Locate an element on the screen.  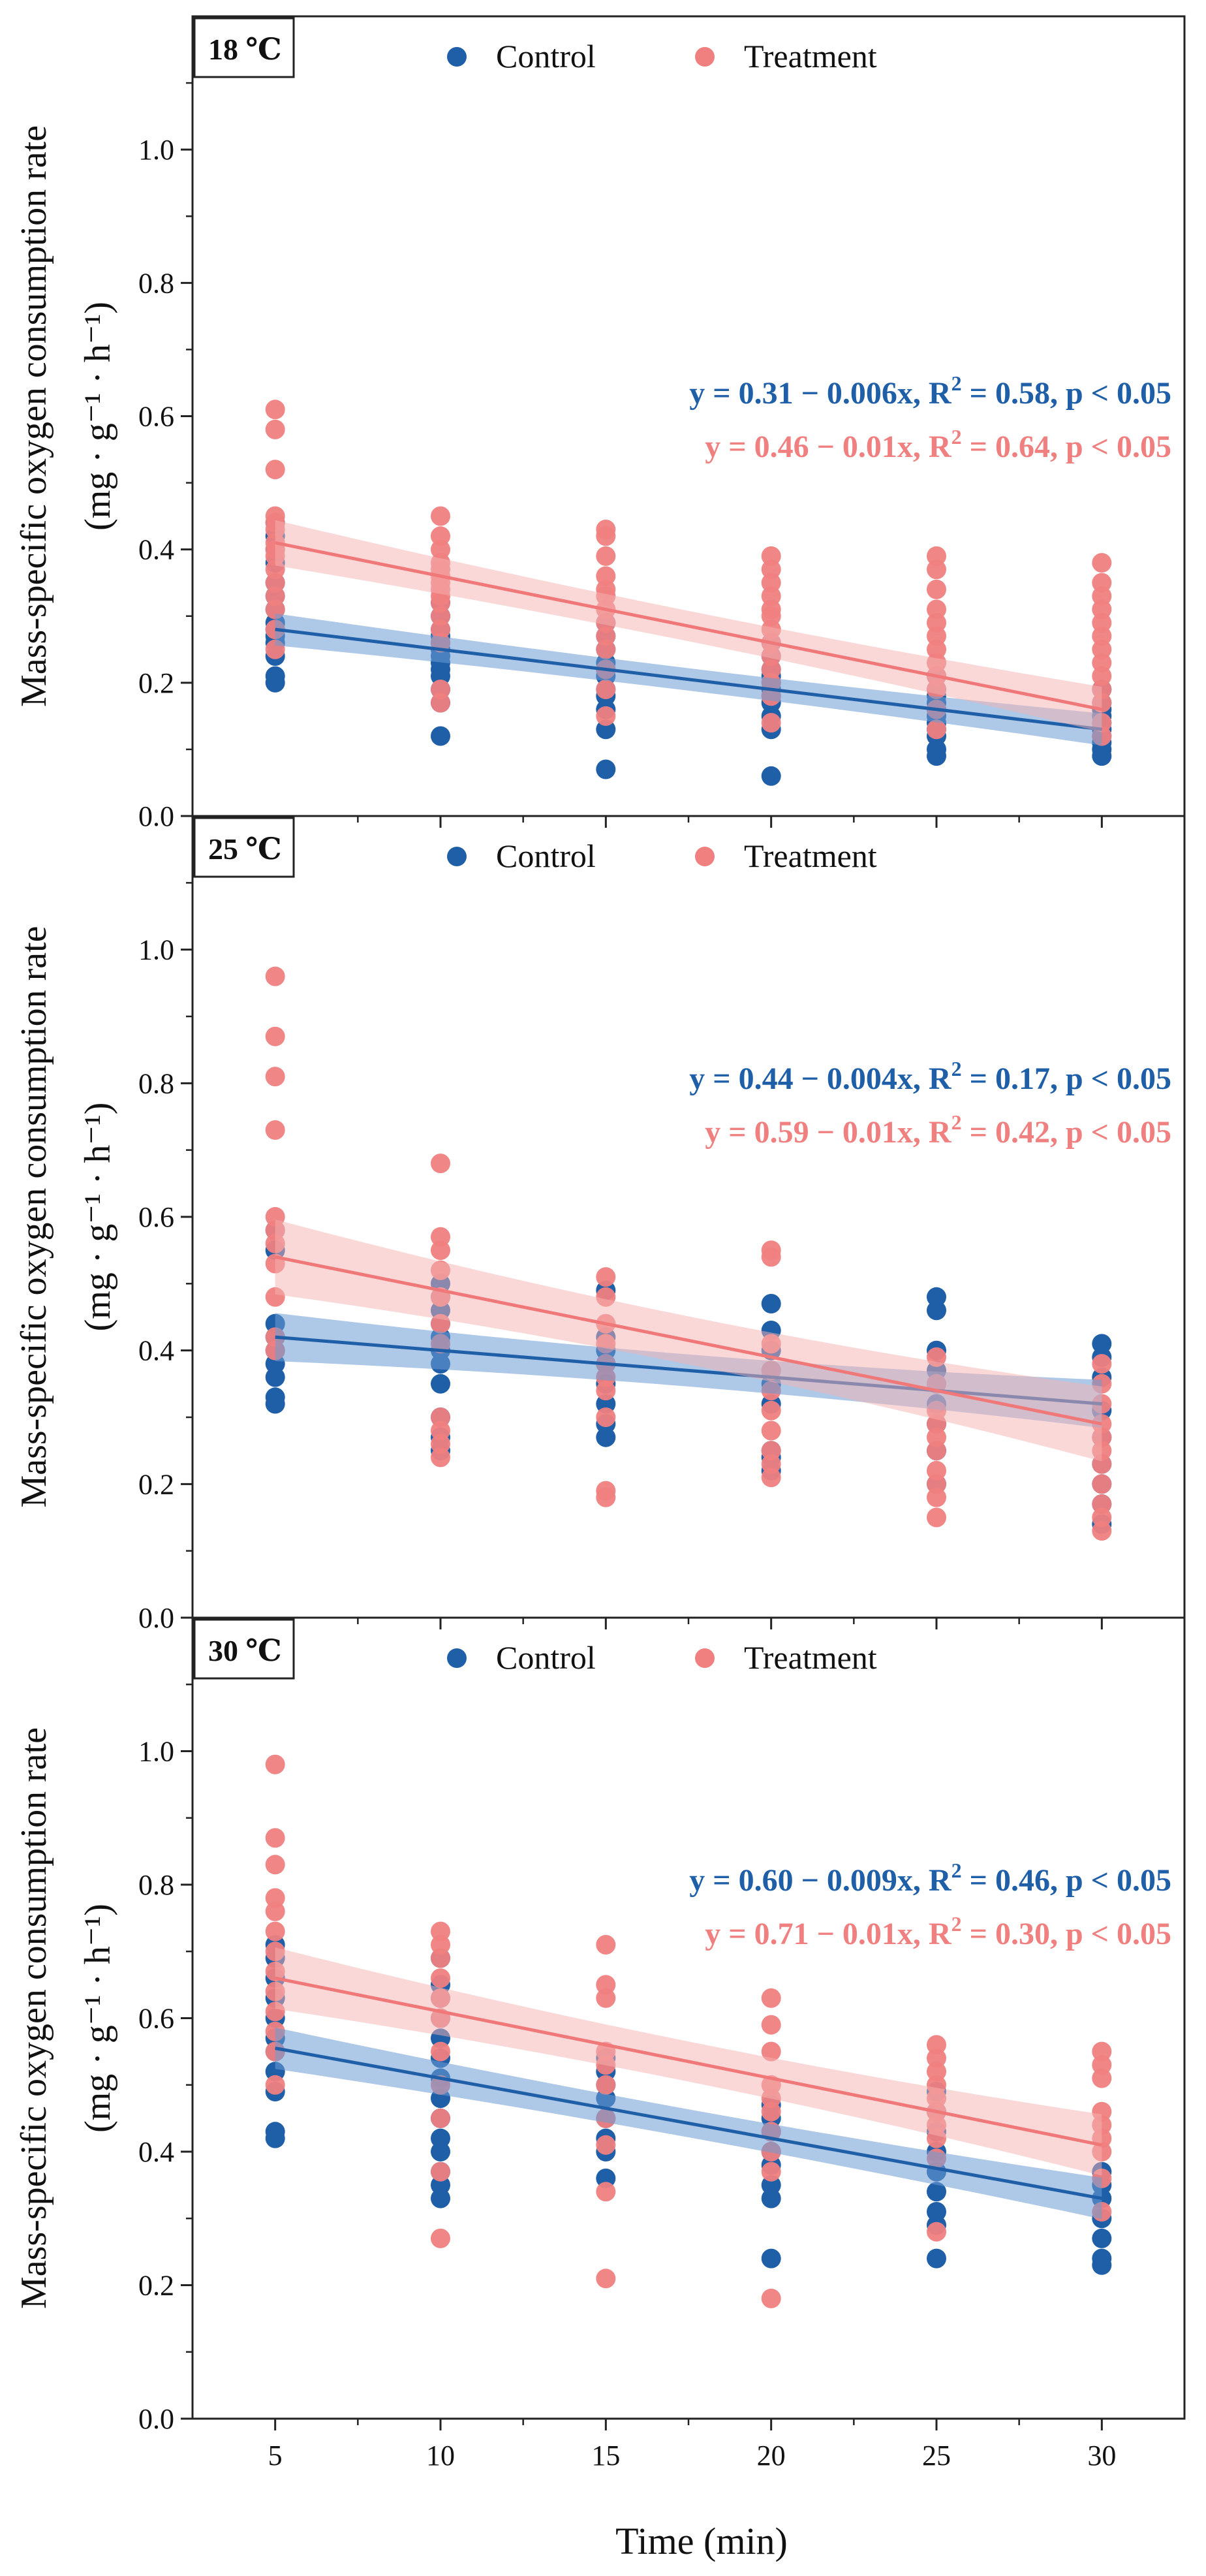
x-tick-label: 15 is located at coordinates (605, 2456).